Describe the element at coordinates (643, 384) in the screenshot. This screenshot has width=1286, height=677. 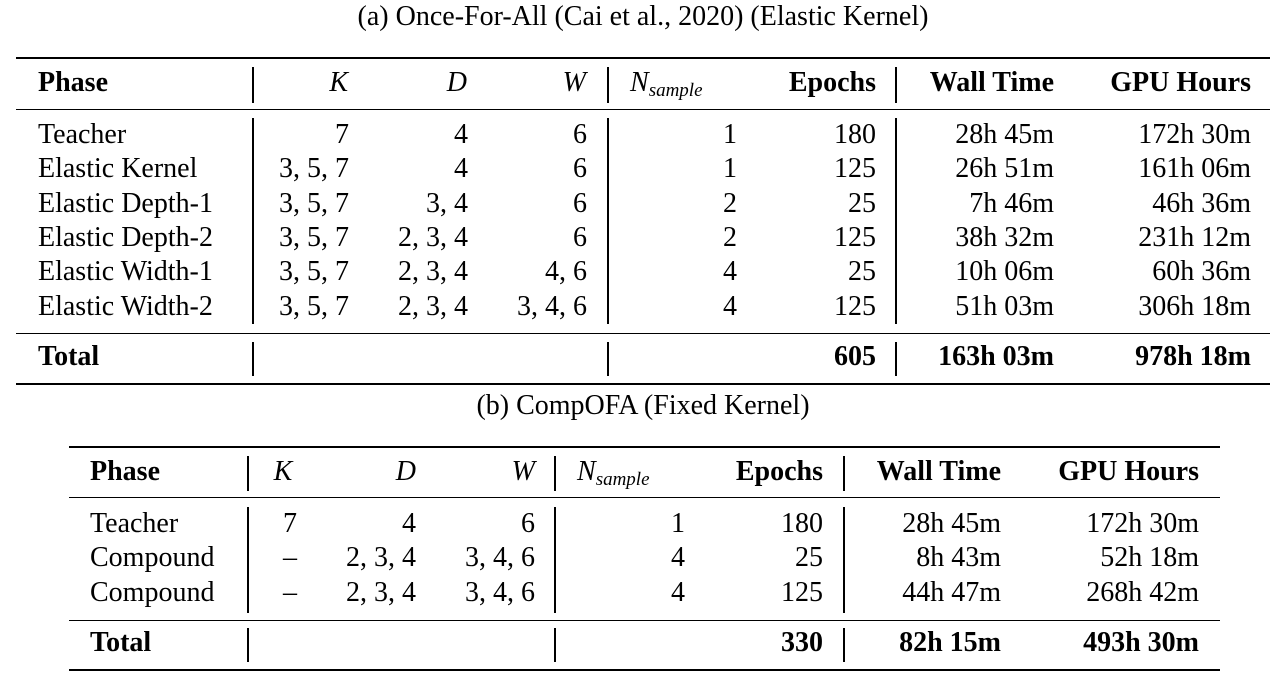
I see `table-a-bottom-rule` at that location.